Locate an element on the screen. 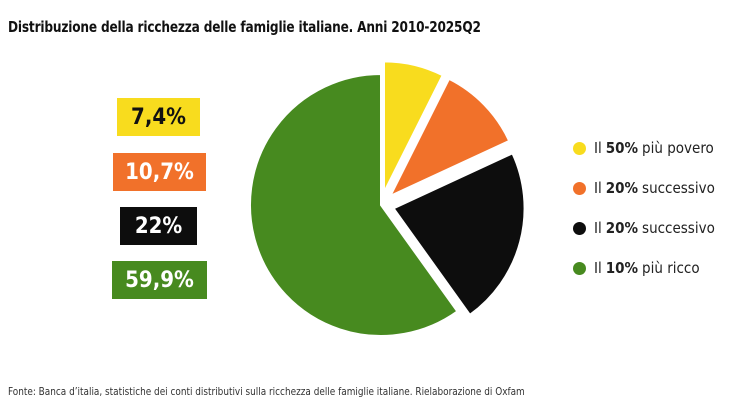 The height and width of the screenshot is (410, 740). legend-item: Il 10% più ricco is located at coordinates (644, 268).